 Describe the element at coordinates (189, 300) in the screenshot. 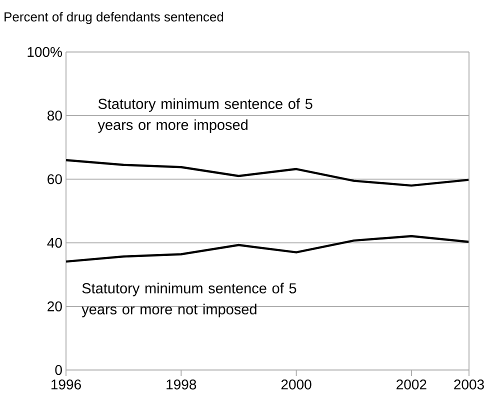

I see `series-label: Statutory minimum sentence of 5 years or more not imposed` at that location.